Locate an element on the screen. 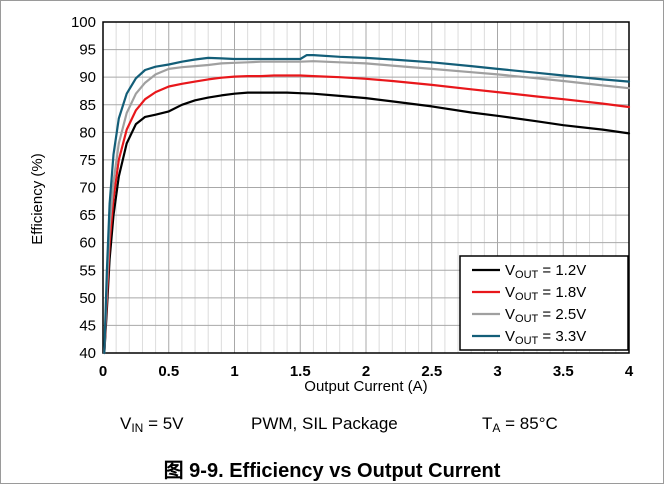 Image resolution: width=664 pixels, height=484 pixels. legend-box is located at coordinates (544, 303).